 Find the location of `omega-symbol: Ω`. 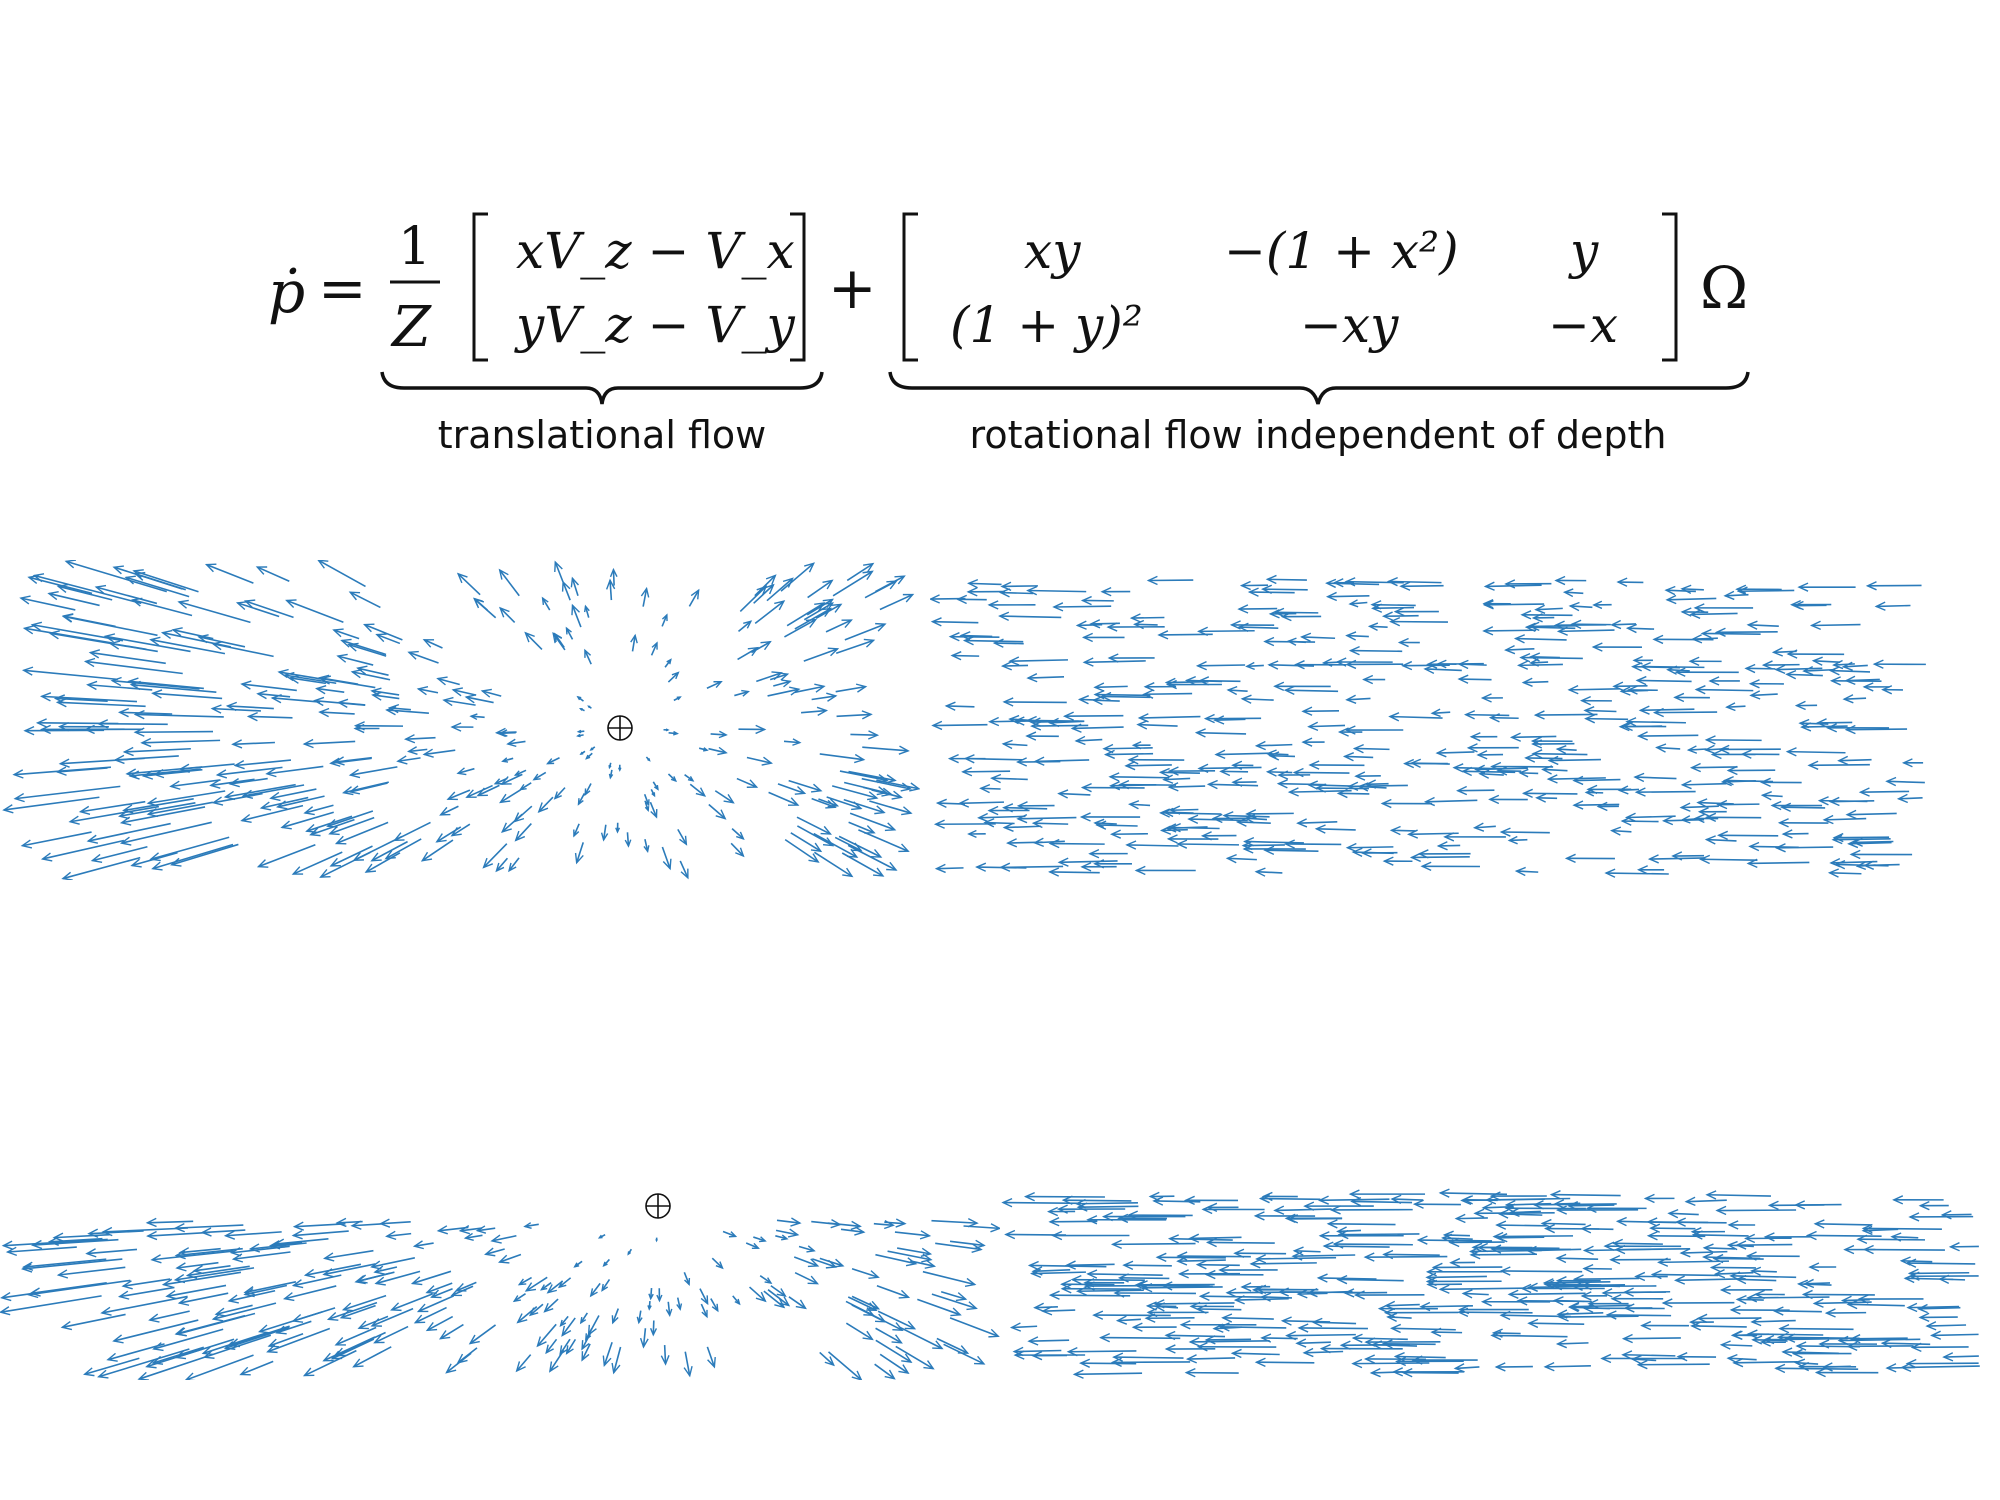

omega-symbol: Ω is located at coordinates (1724, 288).